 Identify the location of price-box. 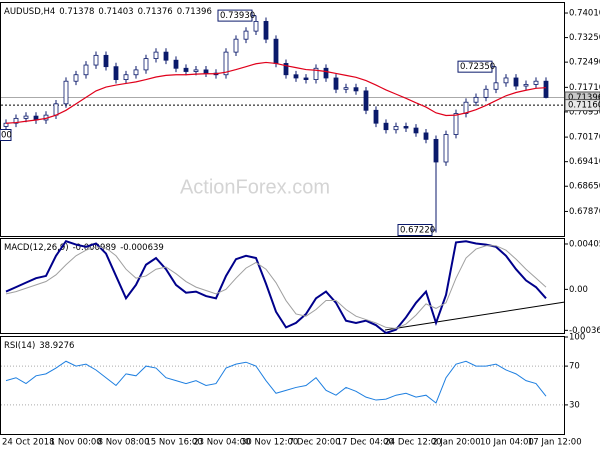
(582, 105).